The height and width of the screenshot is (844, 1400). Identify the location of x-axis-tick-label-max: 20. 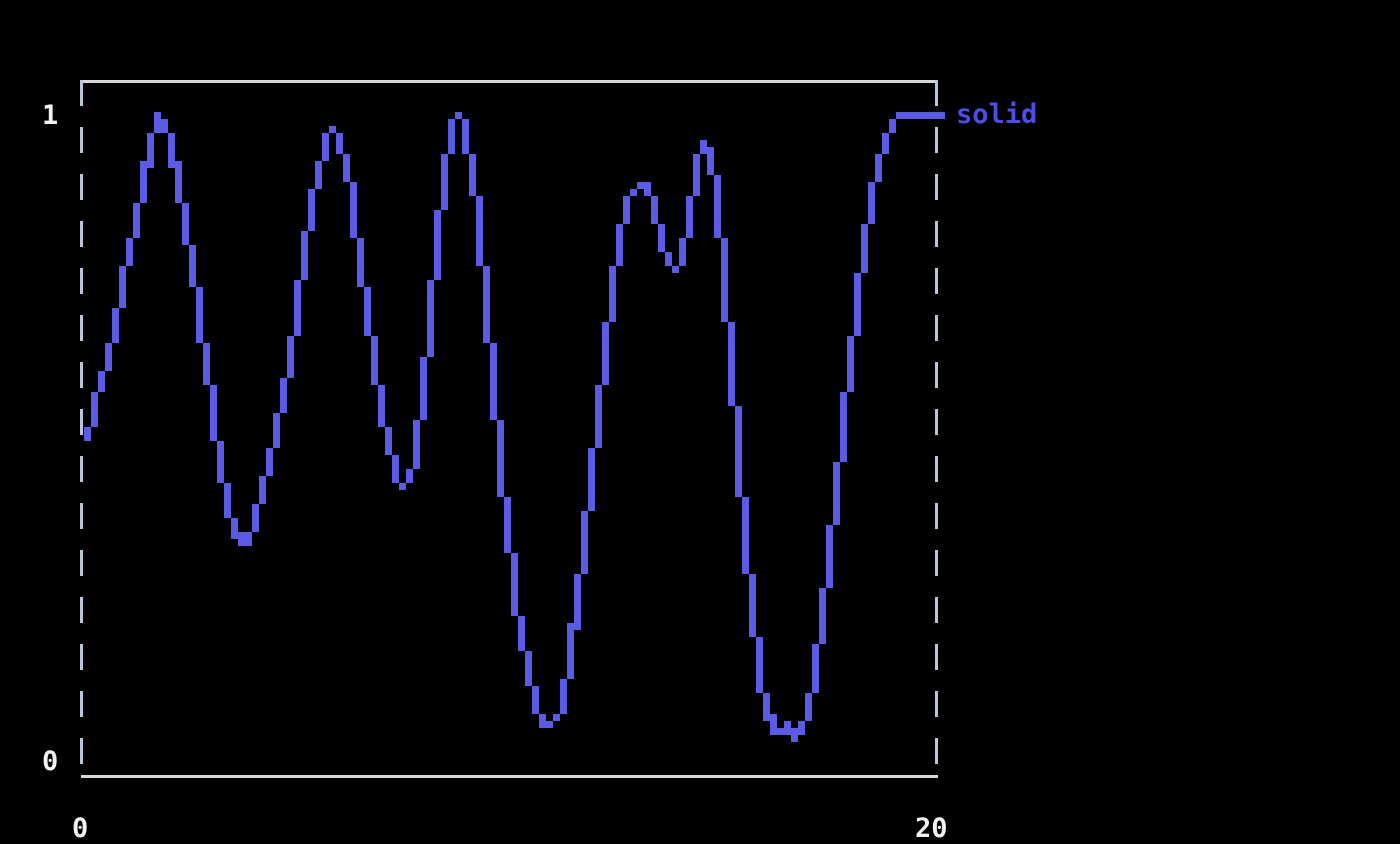
(931, 828).